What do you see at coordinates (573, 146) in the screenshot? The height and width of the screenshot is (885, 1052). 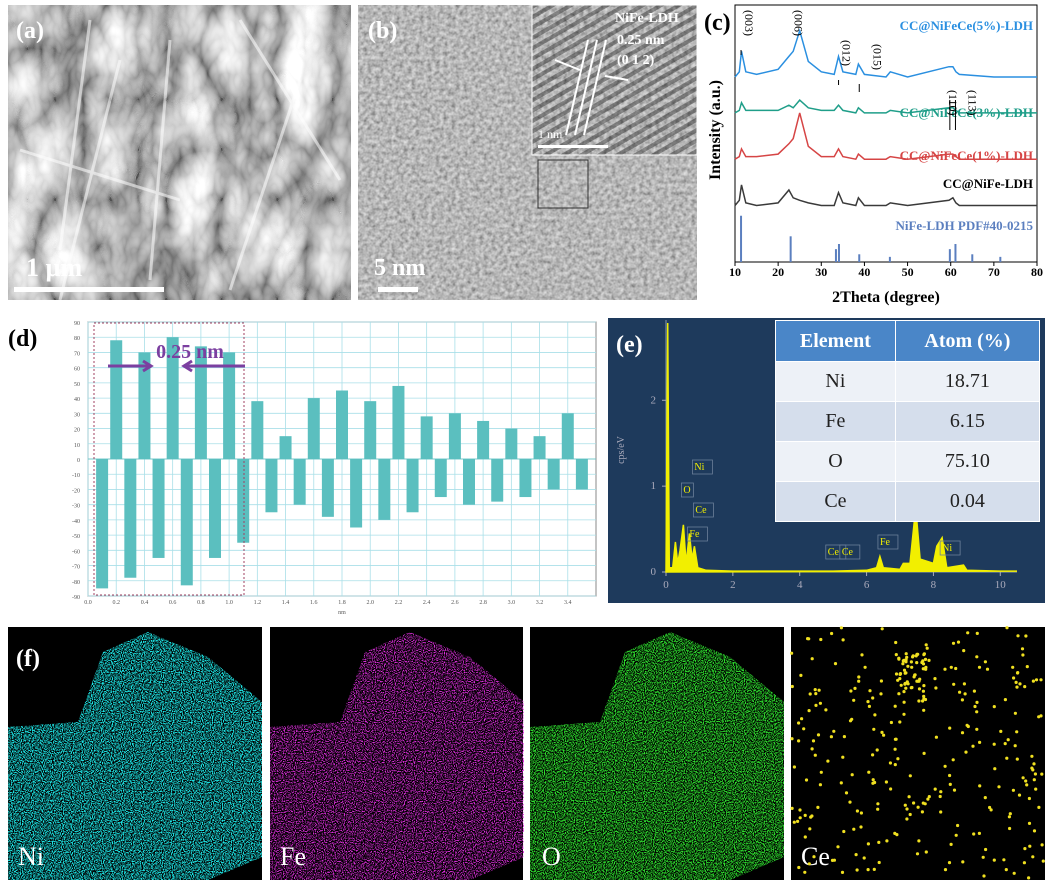 I see `inset-scale-bar` at bounding box center [573, 146].